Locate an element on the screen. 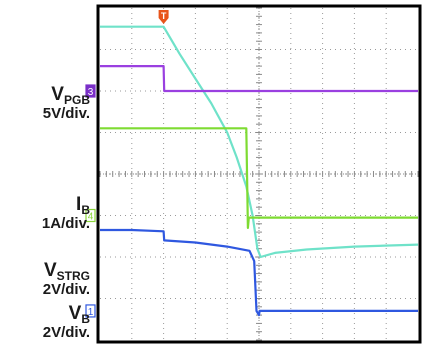  channel-subscript: PGB is located at coordinates (76, 100).